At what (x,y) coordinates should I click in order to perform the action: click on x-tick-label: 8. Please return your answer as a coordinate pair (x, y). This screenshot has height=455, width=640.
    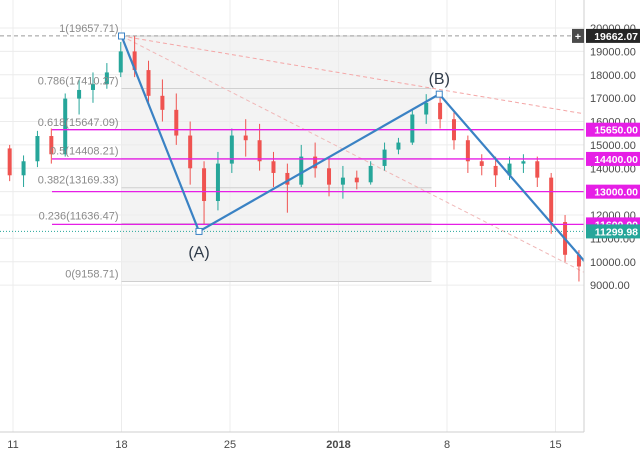
    Looking at the image, I should click on (447, 445).